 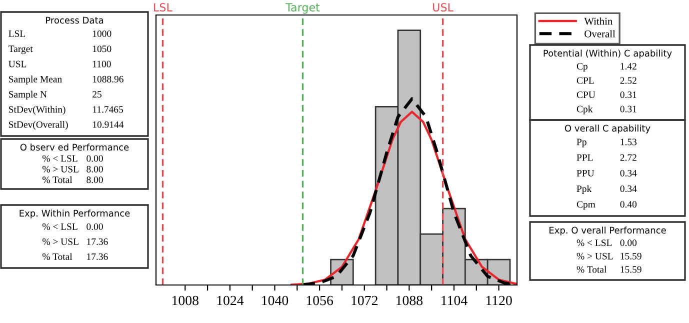 What do you see at coordinates (185, 301) in the screenshot?
I see `x-tick-label: 1008` at bounding box center [185, 301].